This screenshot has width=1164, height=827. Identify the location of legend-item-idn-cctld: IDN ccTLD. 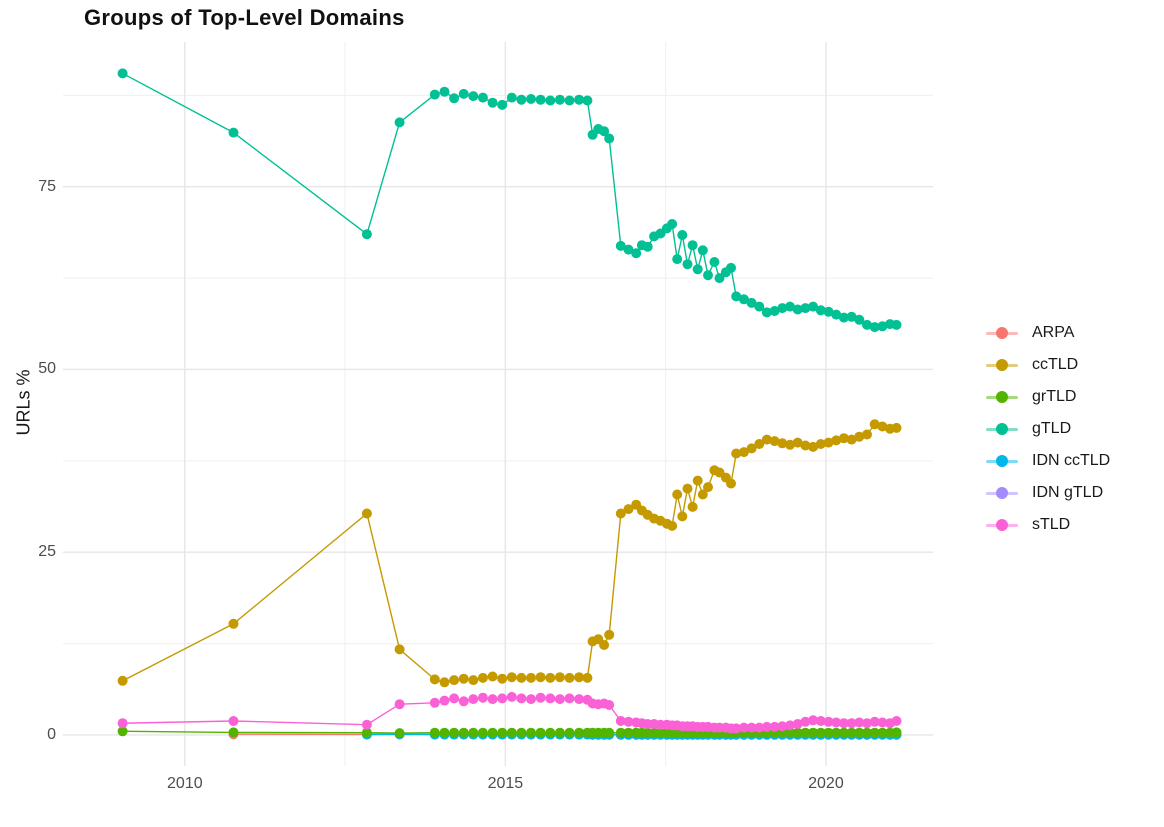
(1048, 461).